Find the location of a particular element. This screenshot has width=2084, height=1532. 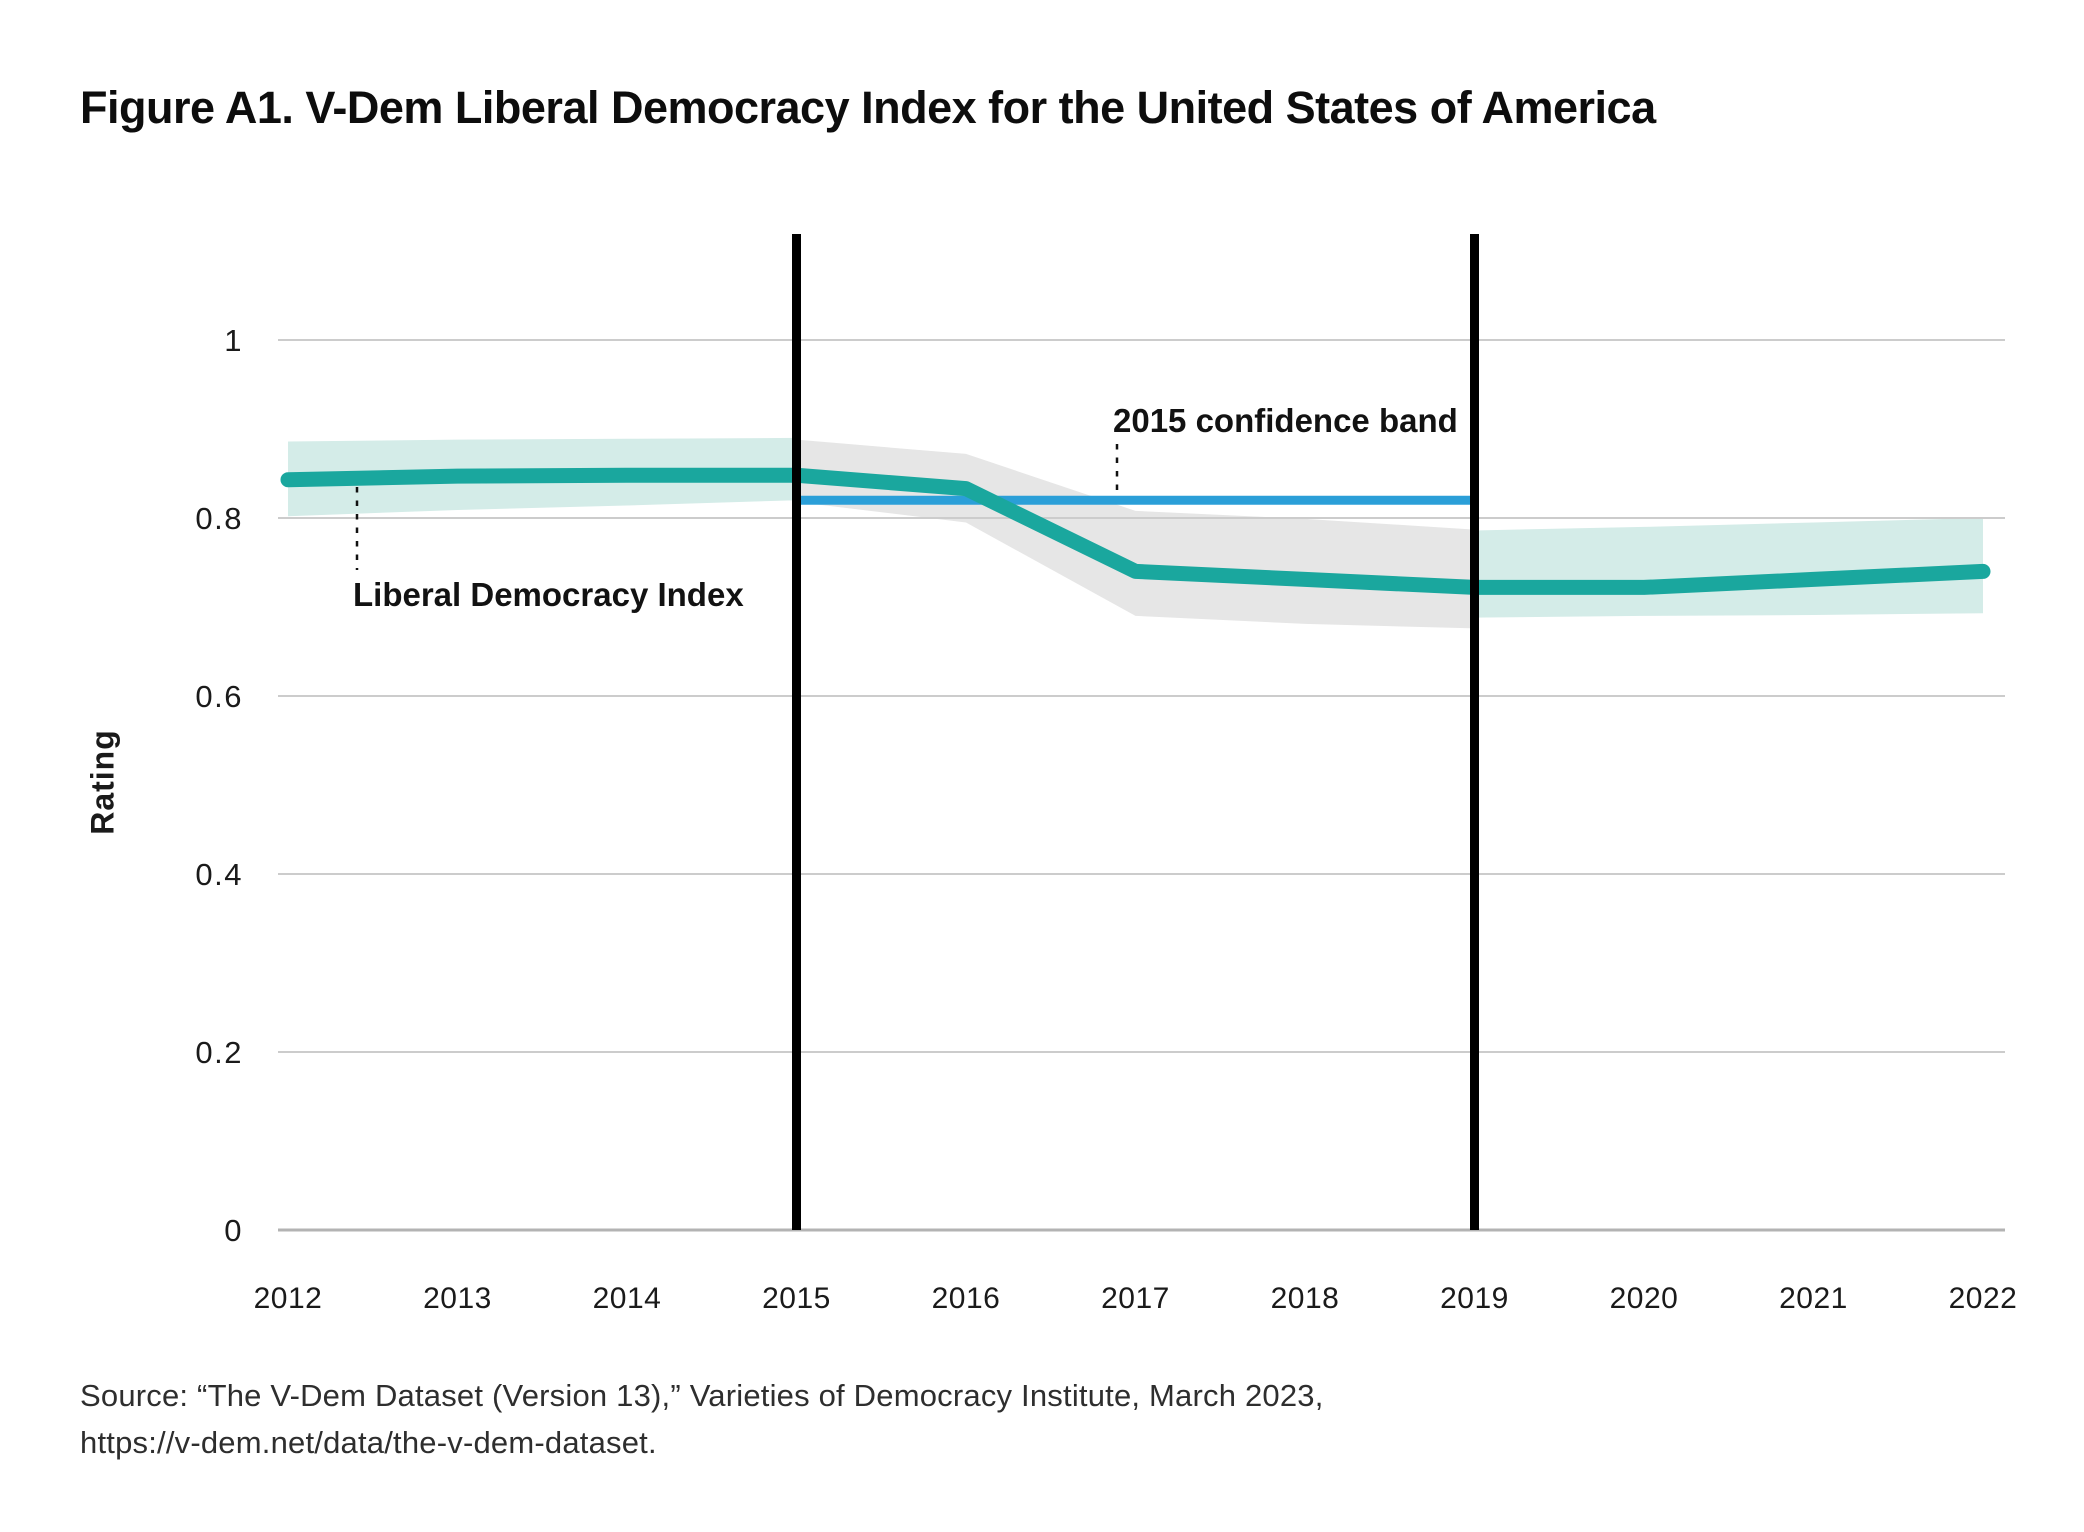

y-tick-1: 1 is located at coordinates (233, 340).